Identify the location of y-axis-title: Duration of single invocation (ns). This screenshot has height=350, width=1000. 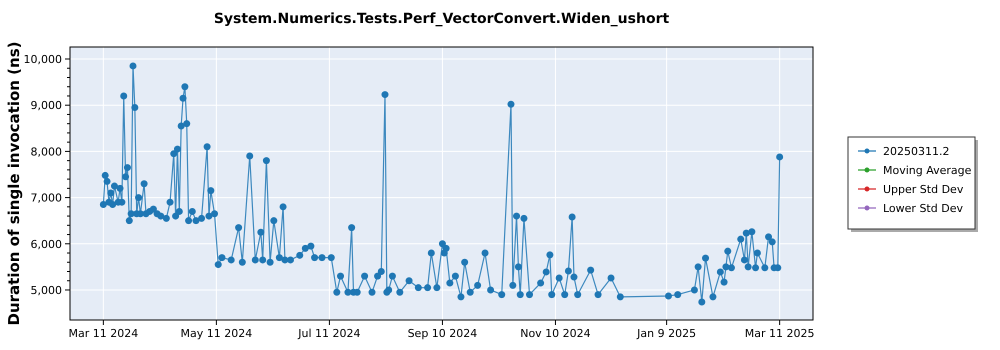
(14, 184).